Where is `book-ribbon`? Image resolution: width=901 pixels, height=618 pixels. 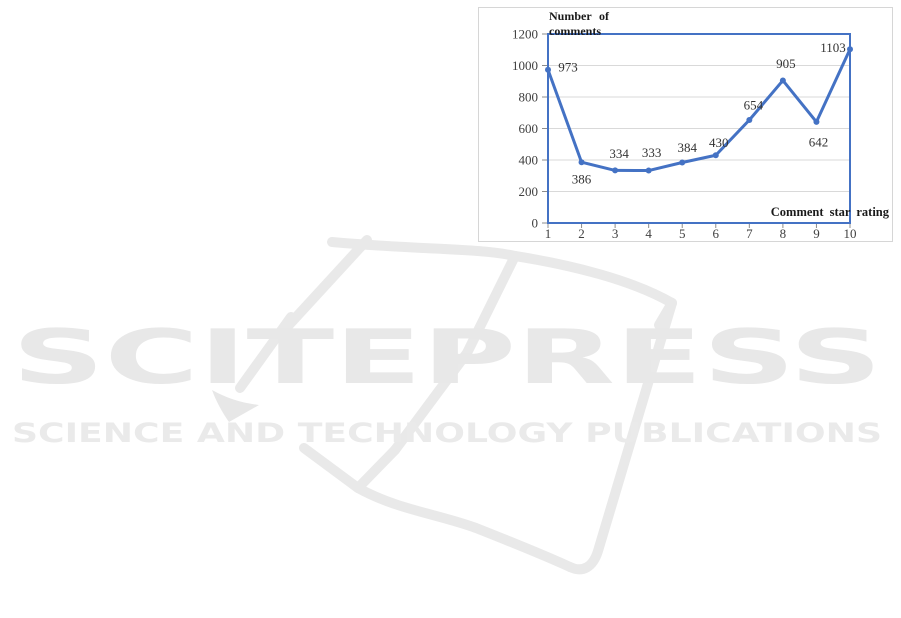 book-ribbon is located at coordinates (265, 352).